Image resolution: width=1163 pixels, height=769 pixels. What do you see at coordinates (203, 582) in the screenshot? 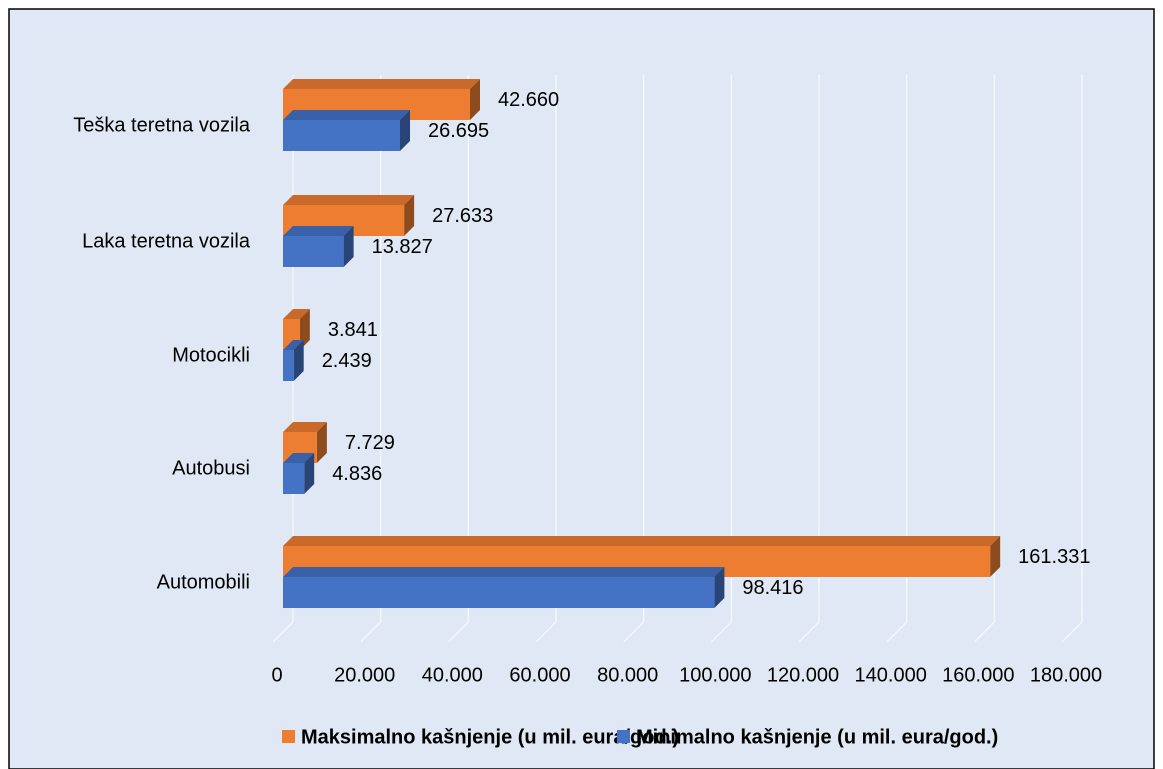
I see `y-tick-label: Automobili` at bounding box center [203, 582].